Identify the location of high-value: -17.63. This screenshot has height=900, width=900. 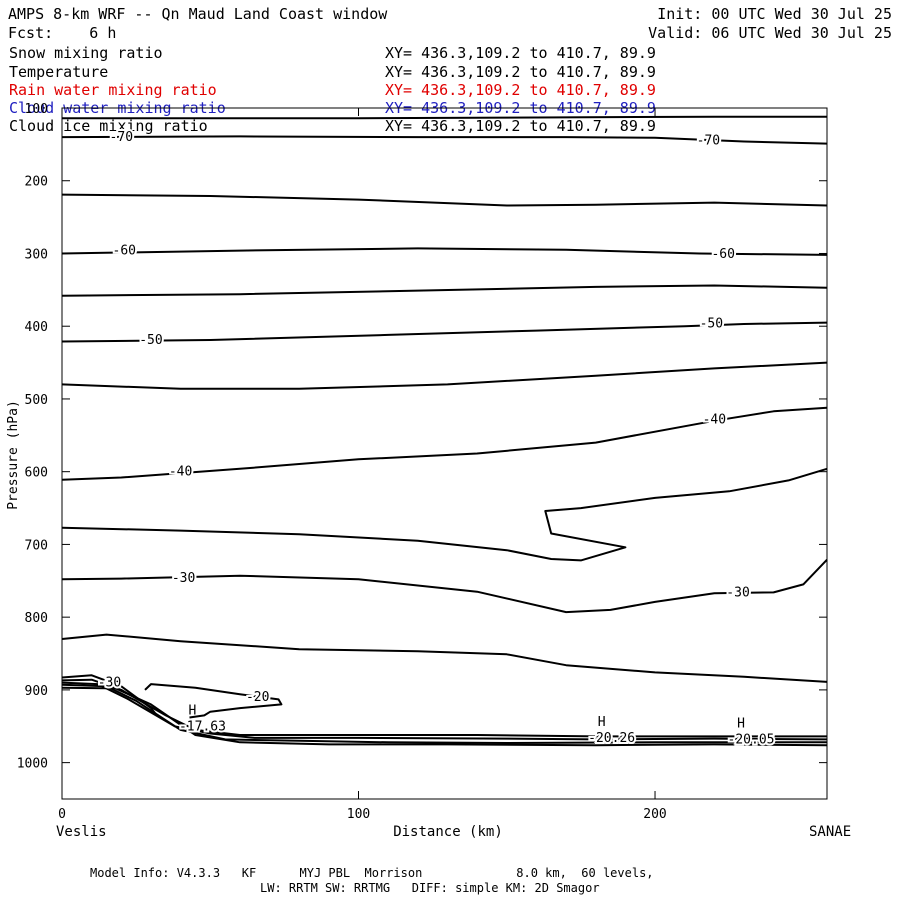
(202, 726).